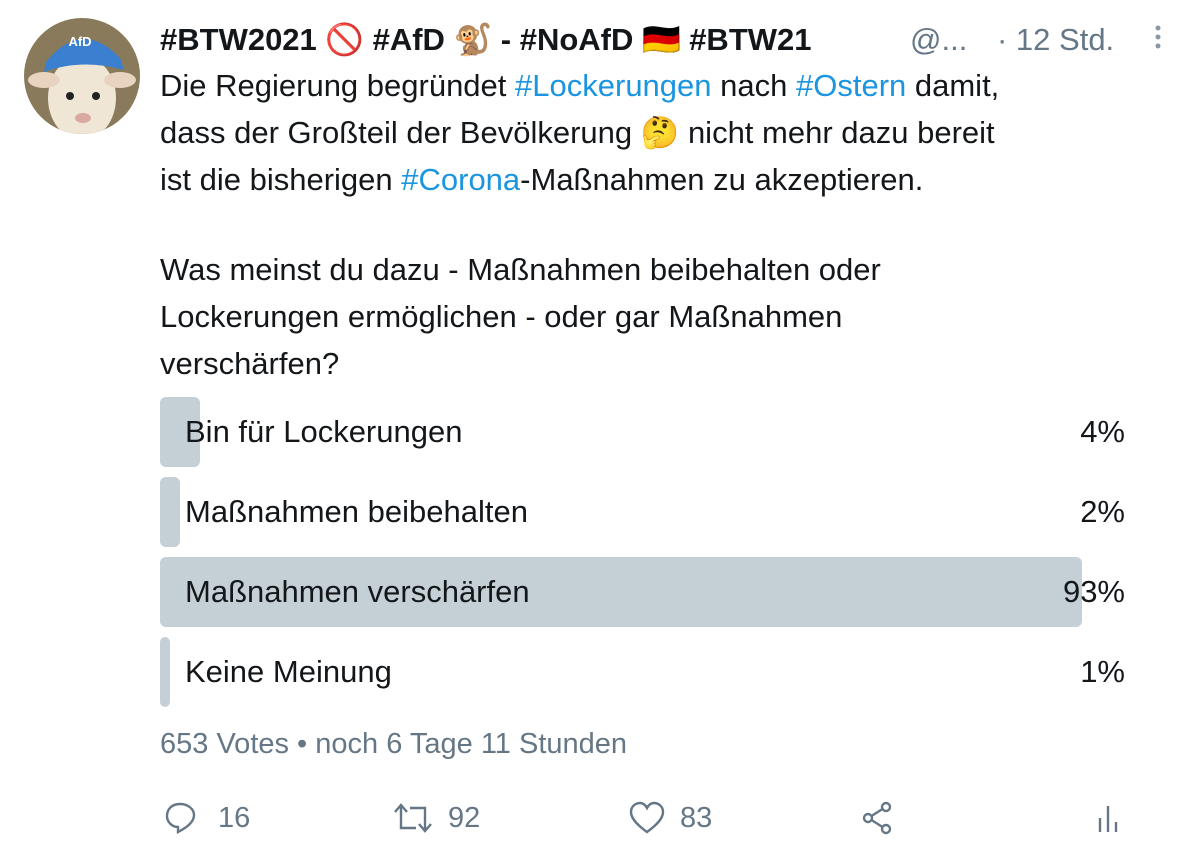 The height and width of the screenshot is (849, 1200). I want to click on hashtag: #Corona, so click(461, 179).